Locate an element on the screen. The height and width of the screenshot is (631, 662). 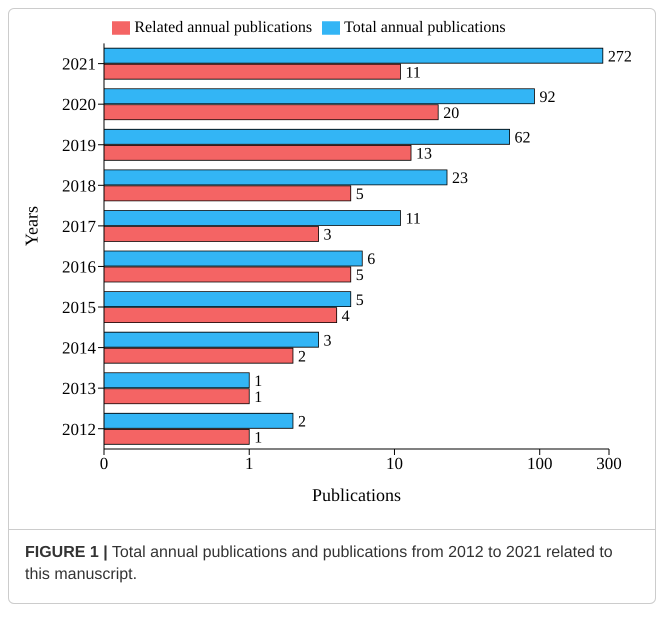
y-tick-label: 2019 is located at coordinates (79, 145).